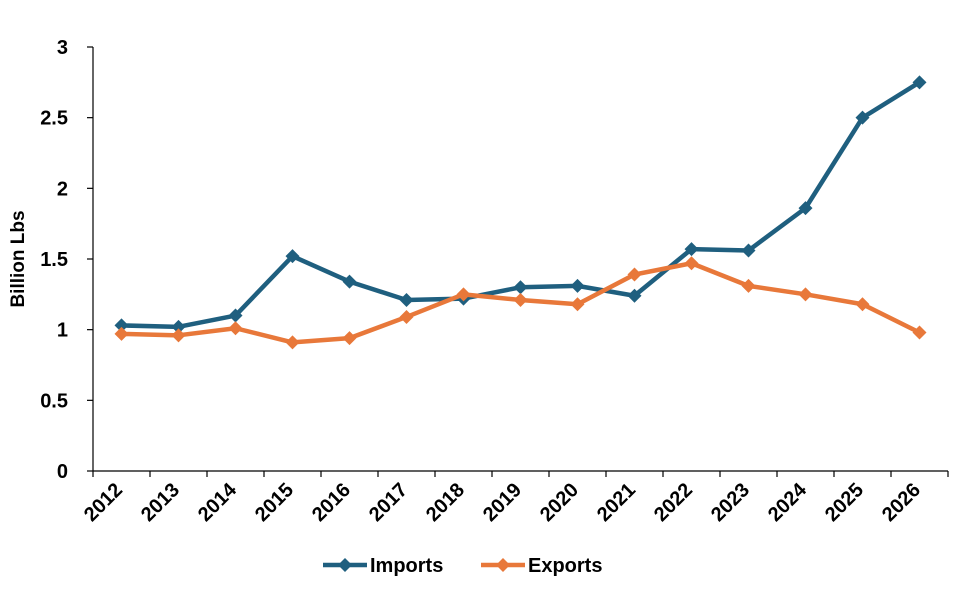 The height and width of the screenshot is (600, 953). I want to click on exports-legend-label: Exports, so click(565, 566).